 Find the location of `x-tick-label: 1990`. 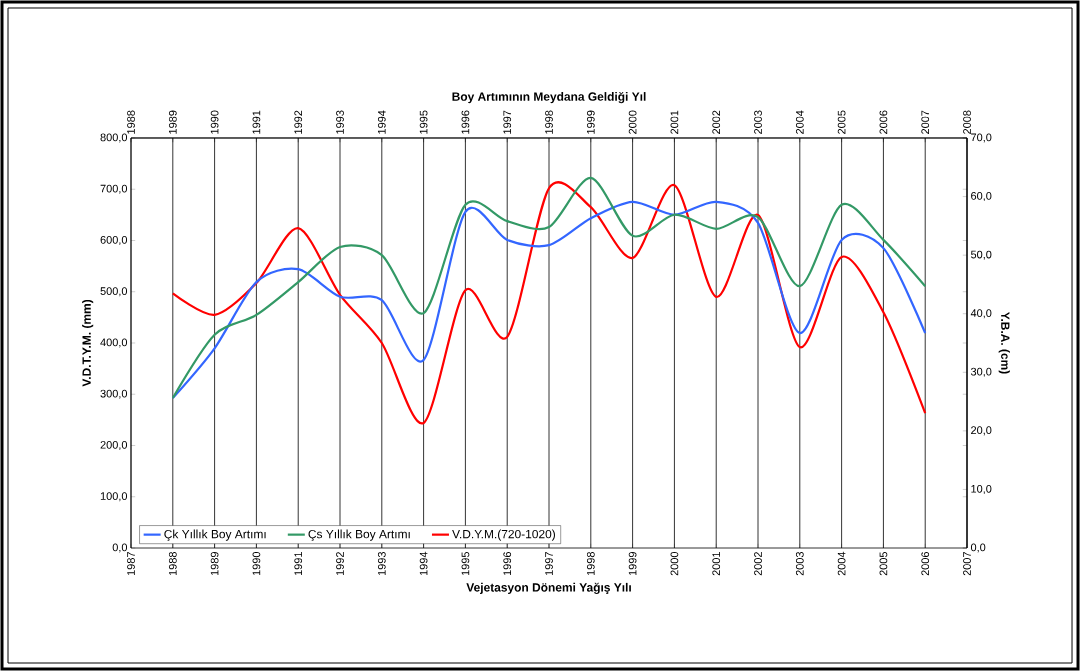

x-tick-label: 1990 is located at coordinates (256, 563).